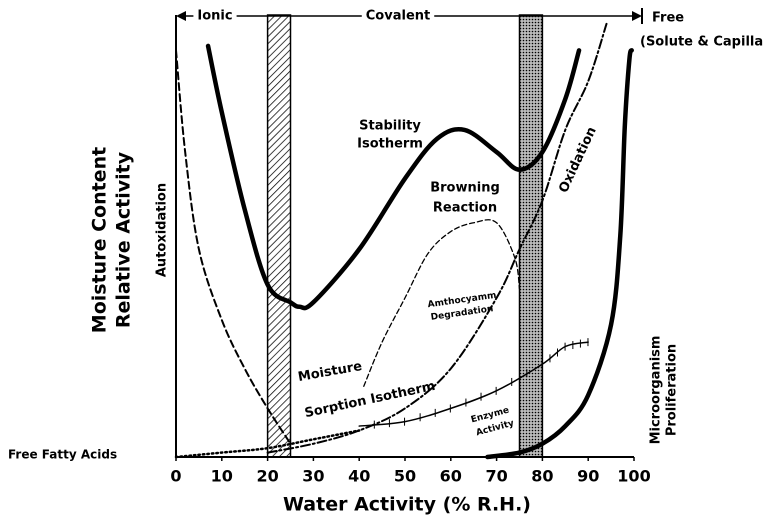 Image resolution: width=763 pixels, height=522 pixels. What do you see at coordinates (330, 372) in the screenshot?
I see `annotation: Moisture` at bounding box center [330, 372].